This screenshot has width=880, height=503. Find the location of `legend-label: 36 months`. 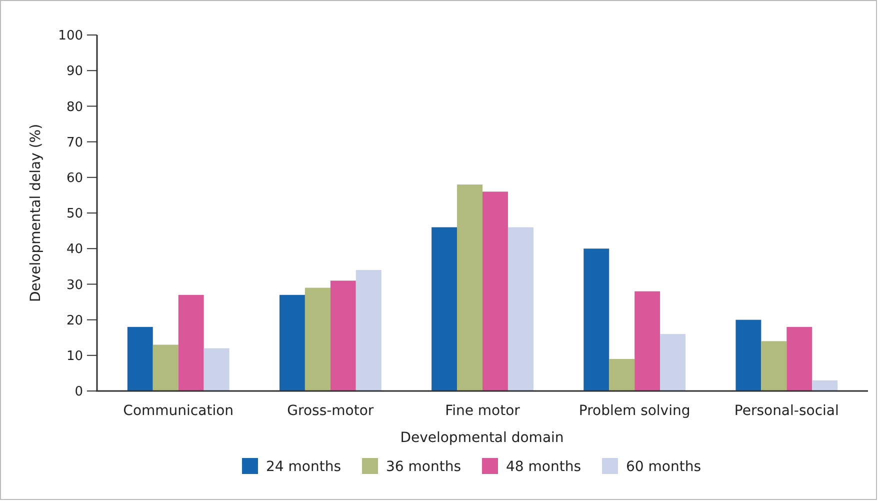

legend-label: 36 months is located at coordinates (423, 466).